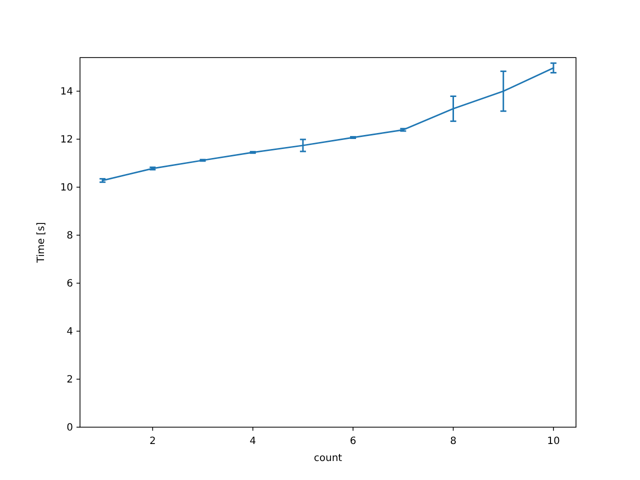  Describe the element at coordinates (69, 332) in the screenshot. I see `y-tick-label: 4` at that location.